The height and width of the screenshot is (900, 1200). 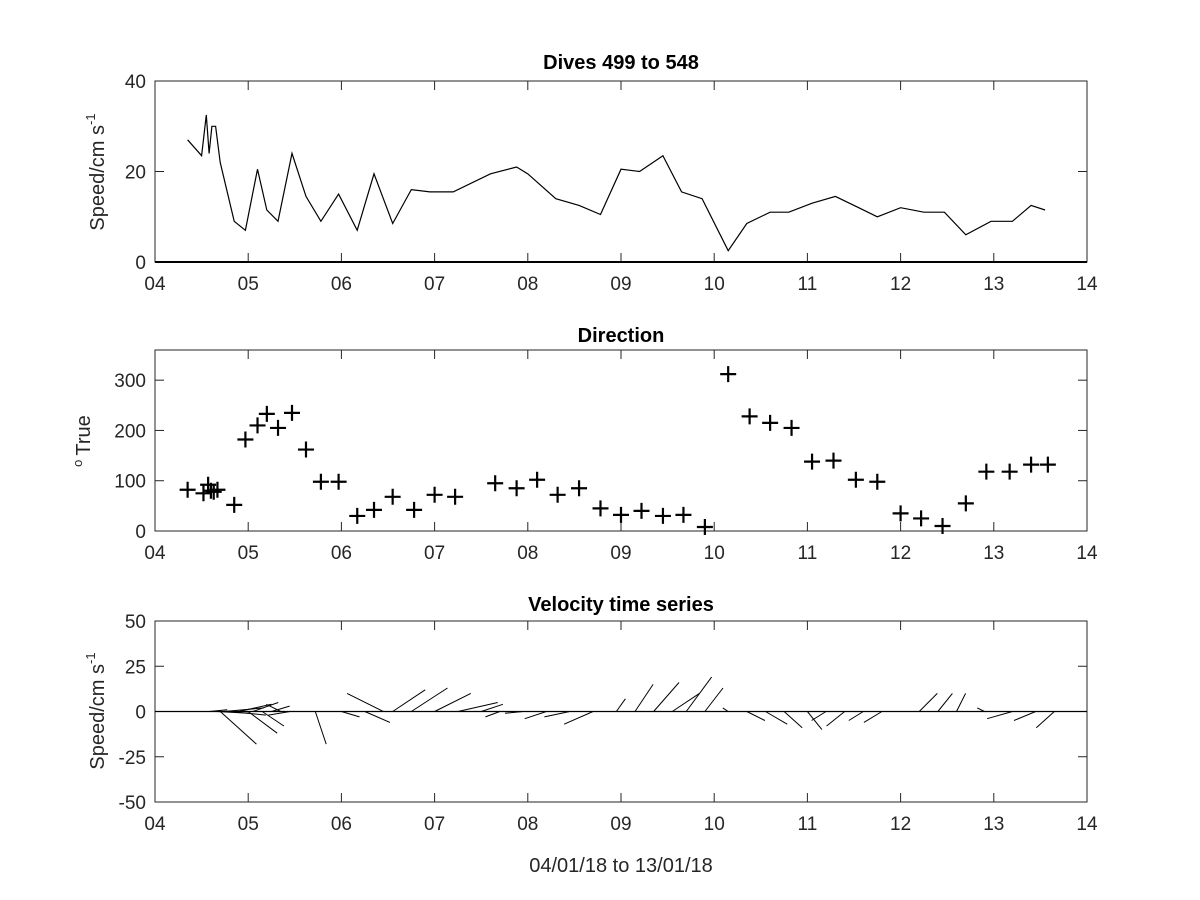 I want to click on velocity-xtick-label: 06, so click(x=341, y=824).